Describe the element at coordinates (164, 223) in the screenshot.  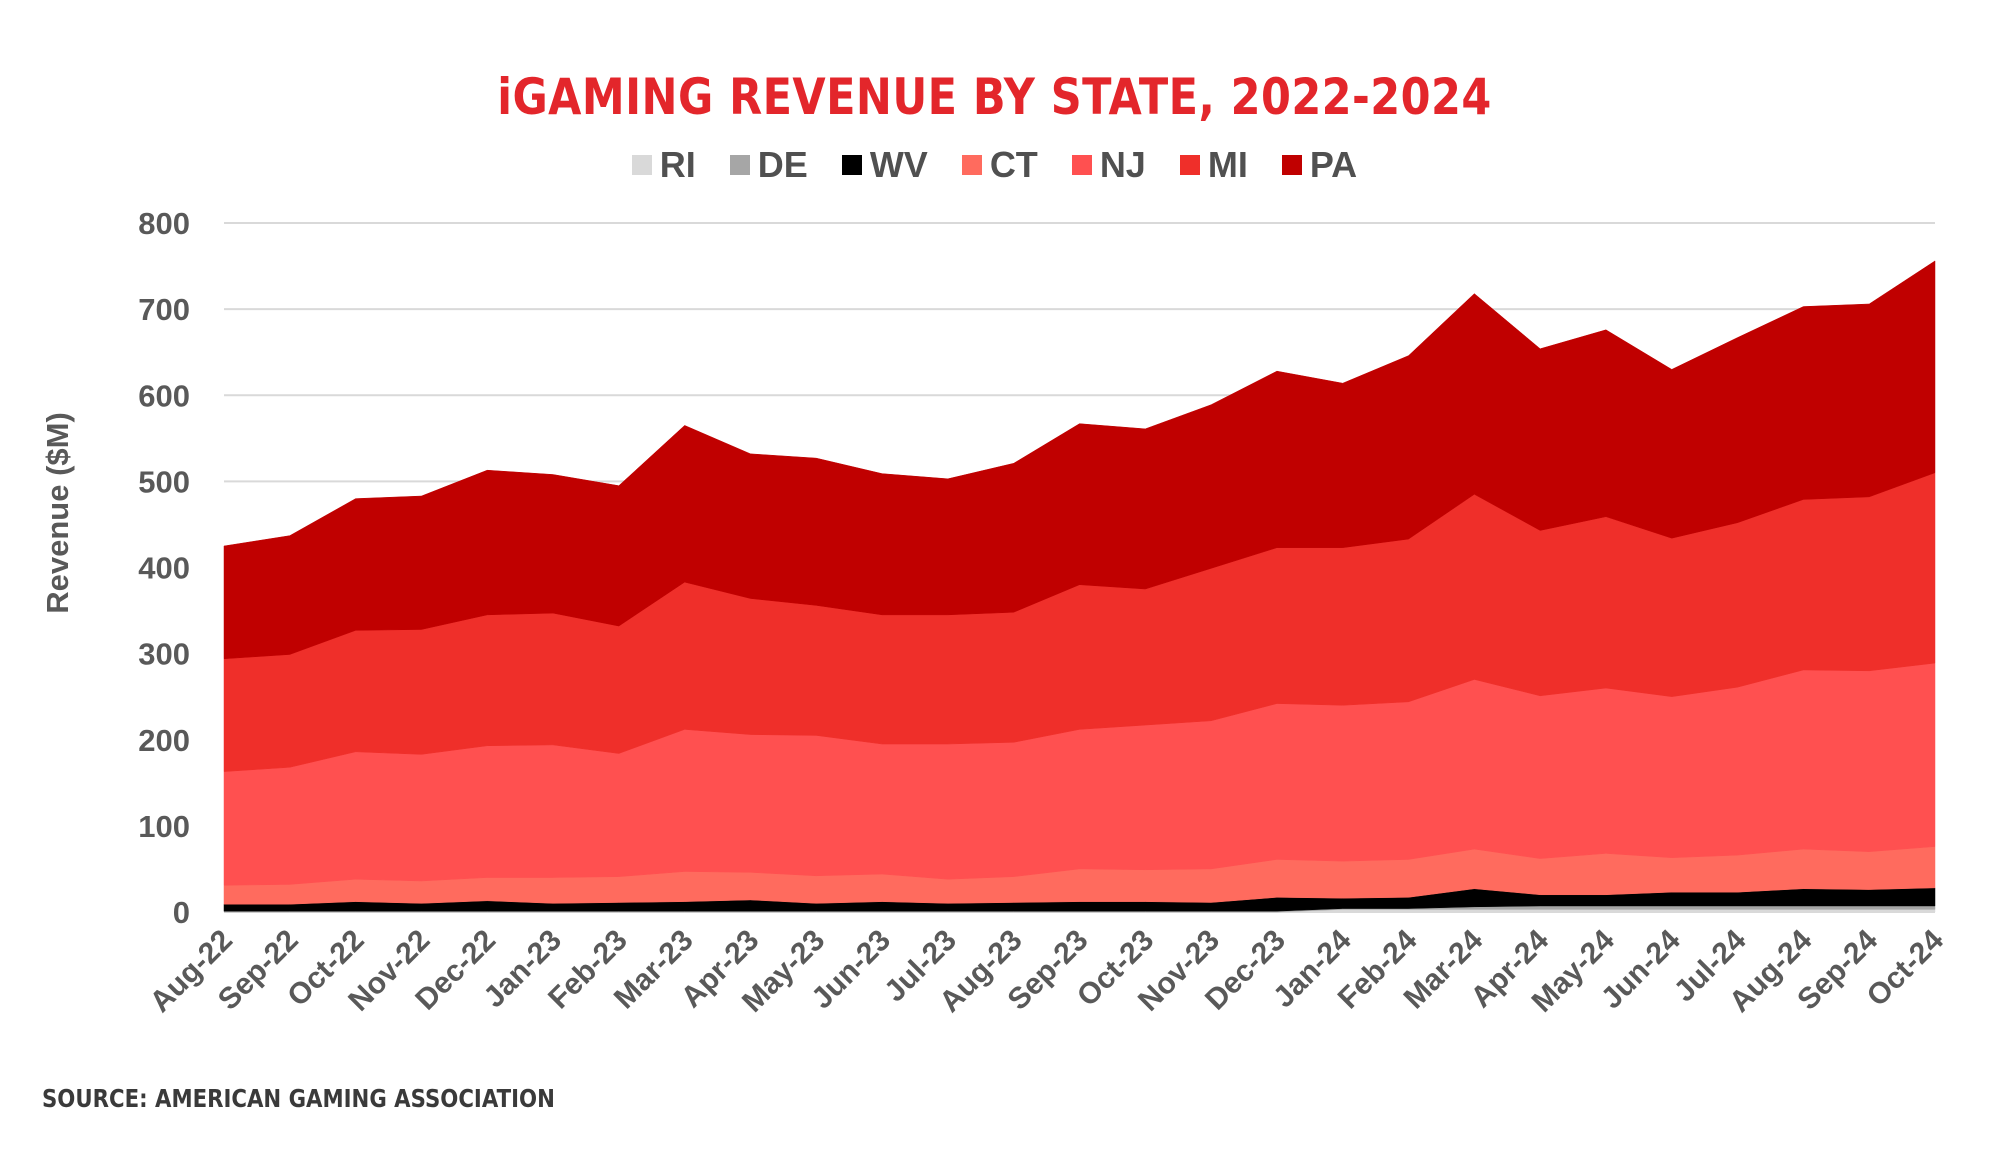
I see `y-tick-label-800: 800` at that location.